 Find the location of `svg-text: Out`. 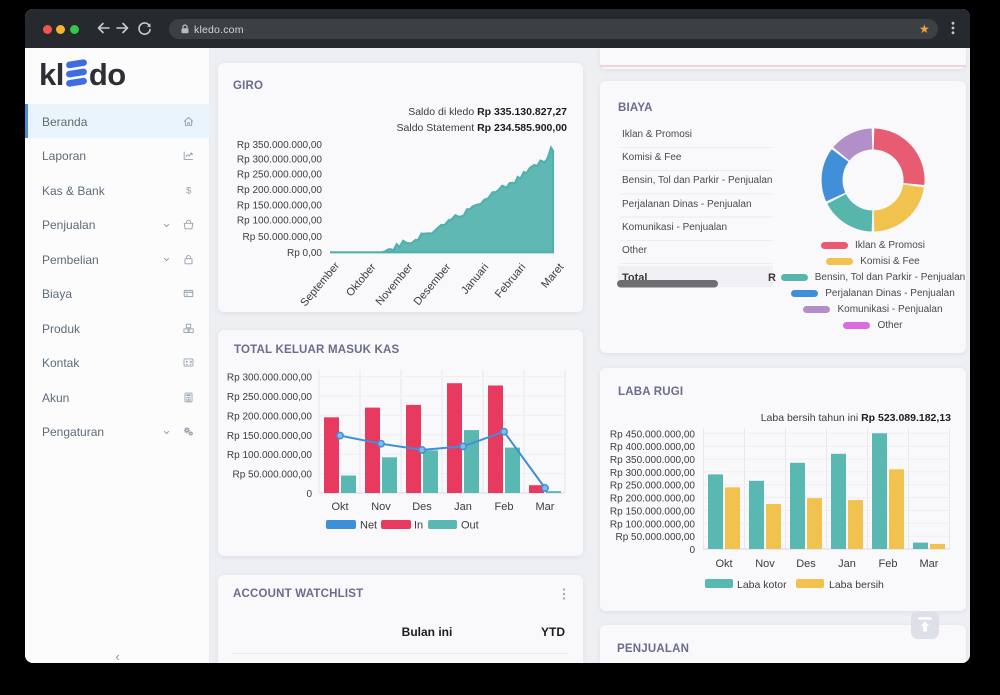

svg-text: Out is located at coordinates (470, 526).